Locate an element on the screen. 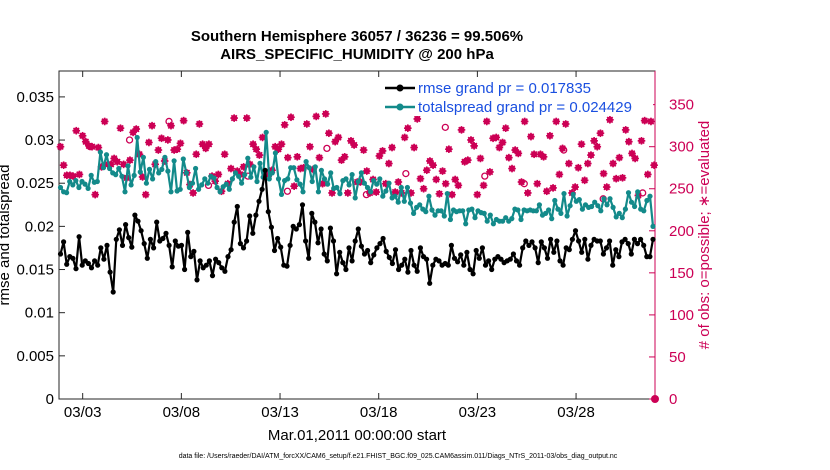 The height and width of the screenshot is (470, 830). legend-totalspread-marker is located at coordinates (400, 107).